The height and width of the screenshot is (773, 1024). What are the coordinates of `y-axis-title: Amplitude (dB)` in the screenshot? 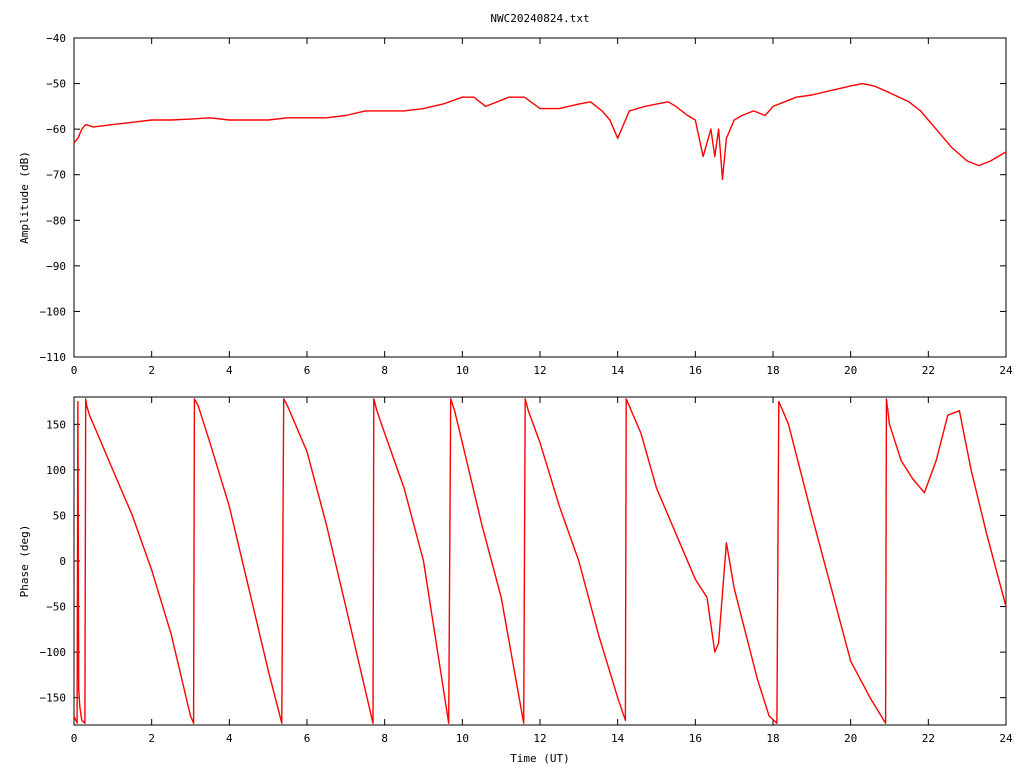 It's located at (24, 197).